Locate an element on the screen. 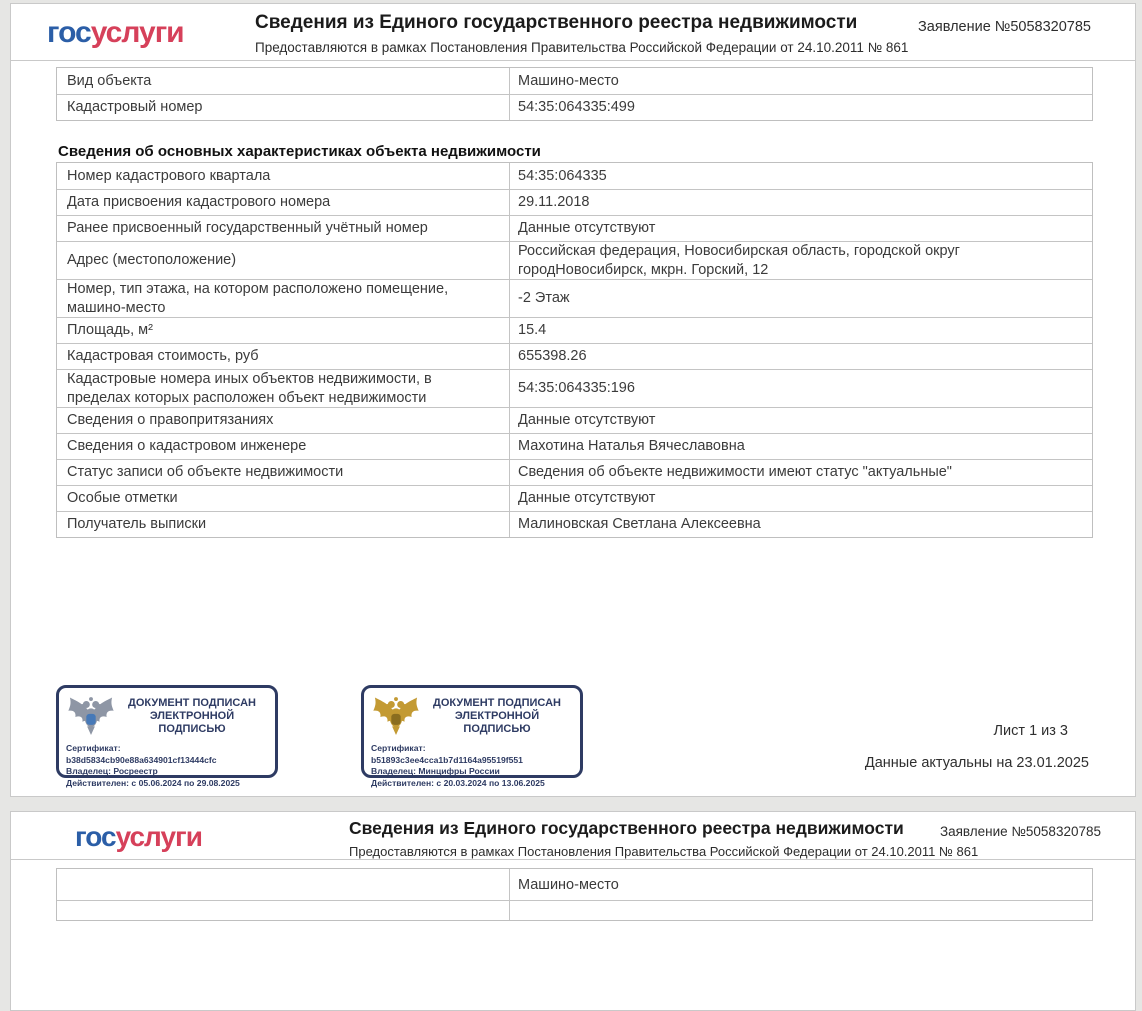 The image size is (1142, 1011). stamp-validity: Действителен: с 20.03.2024 по 13.06.2025 is located at coordinates (458, 782).